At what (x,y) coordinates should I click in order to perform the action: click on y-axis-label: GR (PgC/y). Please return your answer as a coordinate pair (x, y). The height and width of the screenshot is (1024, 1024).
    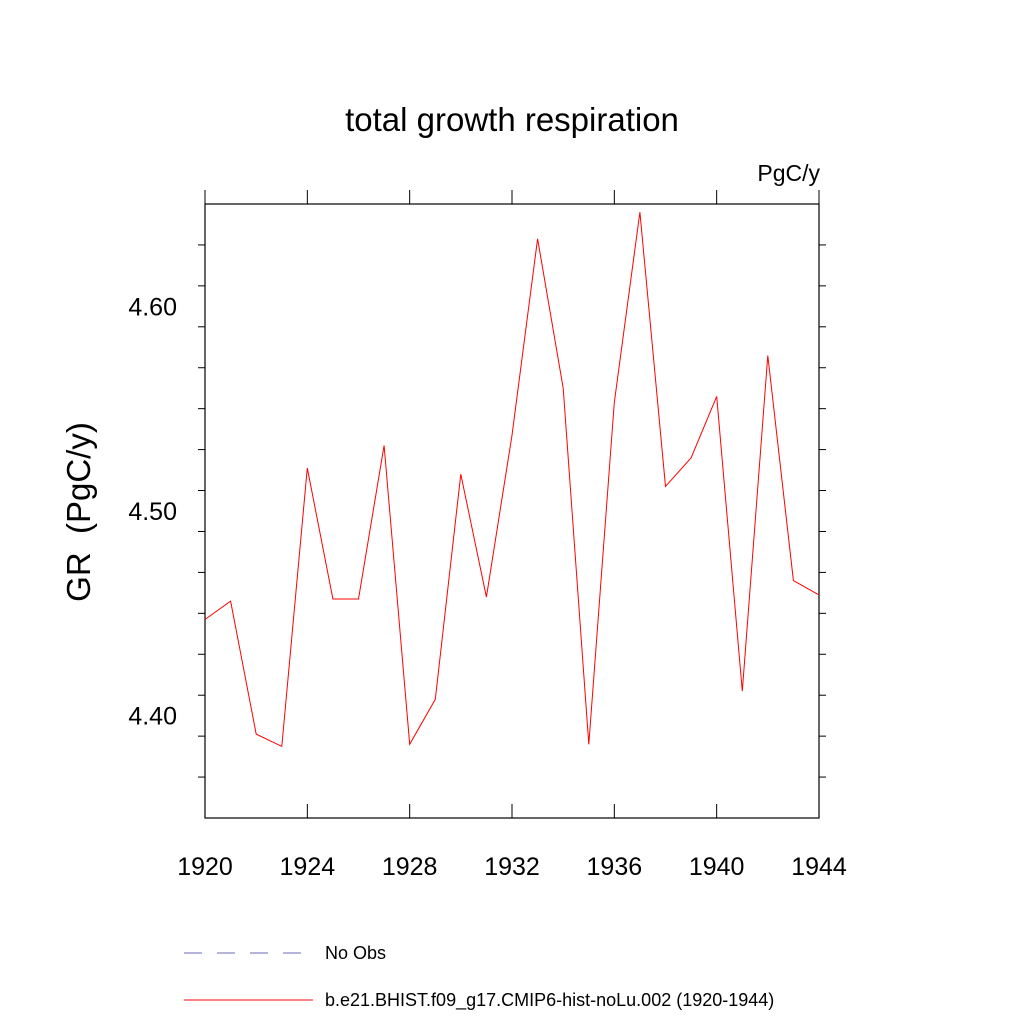
    Looking at the image, I should click on (78, 512).